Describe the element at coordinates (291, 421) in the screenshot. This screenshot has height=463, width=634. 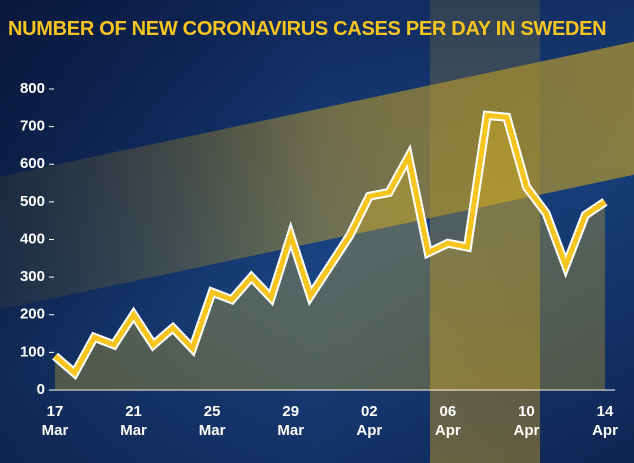
I see `x-tick-label: 29 Mar` at that location.